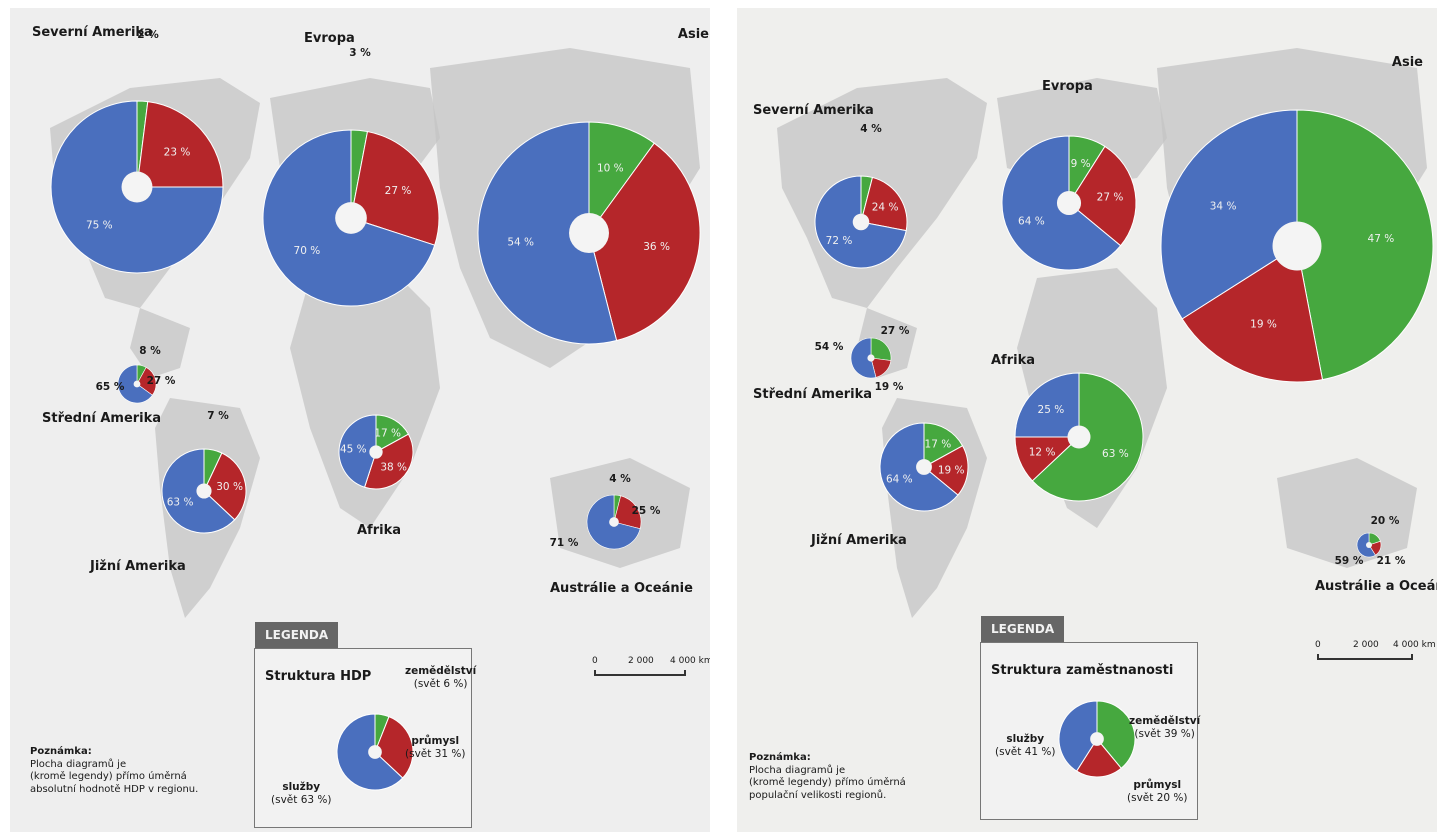 Image resolution: width=1445 pixels, height=834 pixels. I want to click on pie-afrika-label-industry: 12 %, so click(1042, 453).